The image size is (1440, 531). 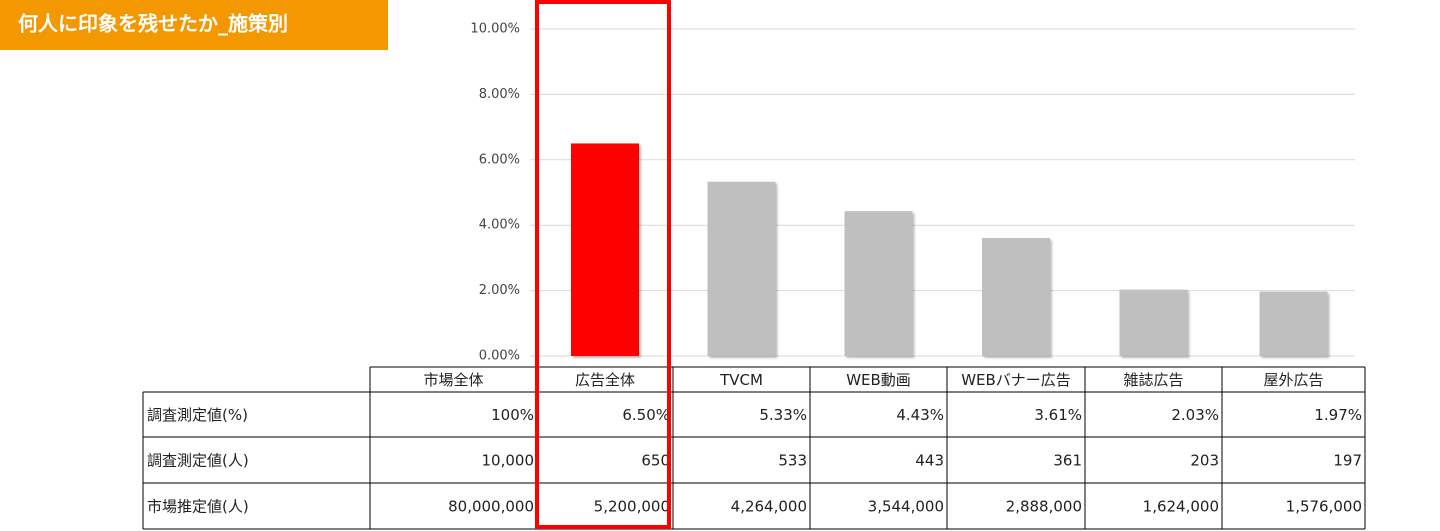 What do you see at coordinates (605, 380) in the screenshot?
I see `x-tick-label: 広告全体` at bounding box center [605, 380].